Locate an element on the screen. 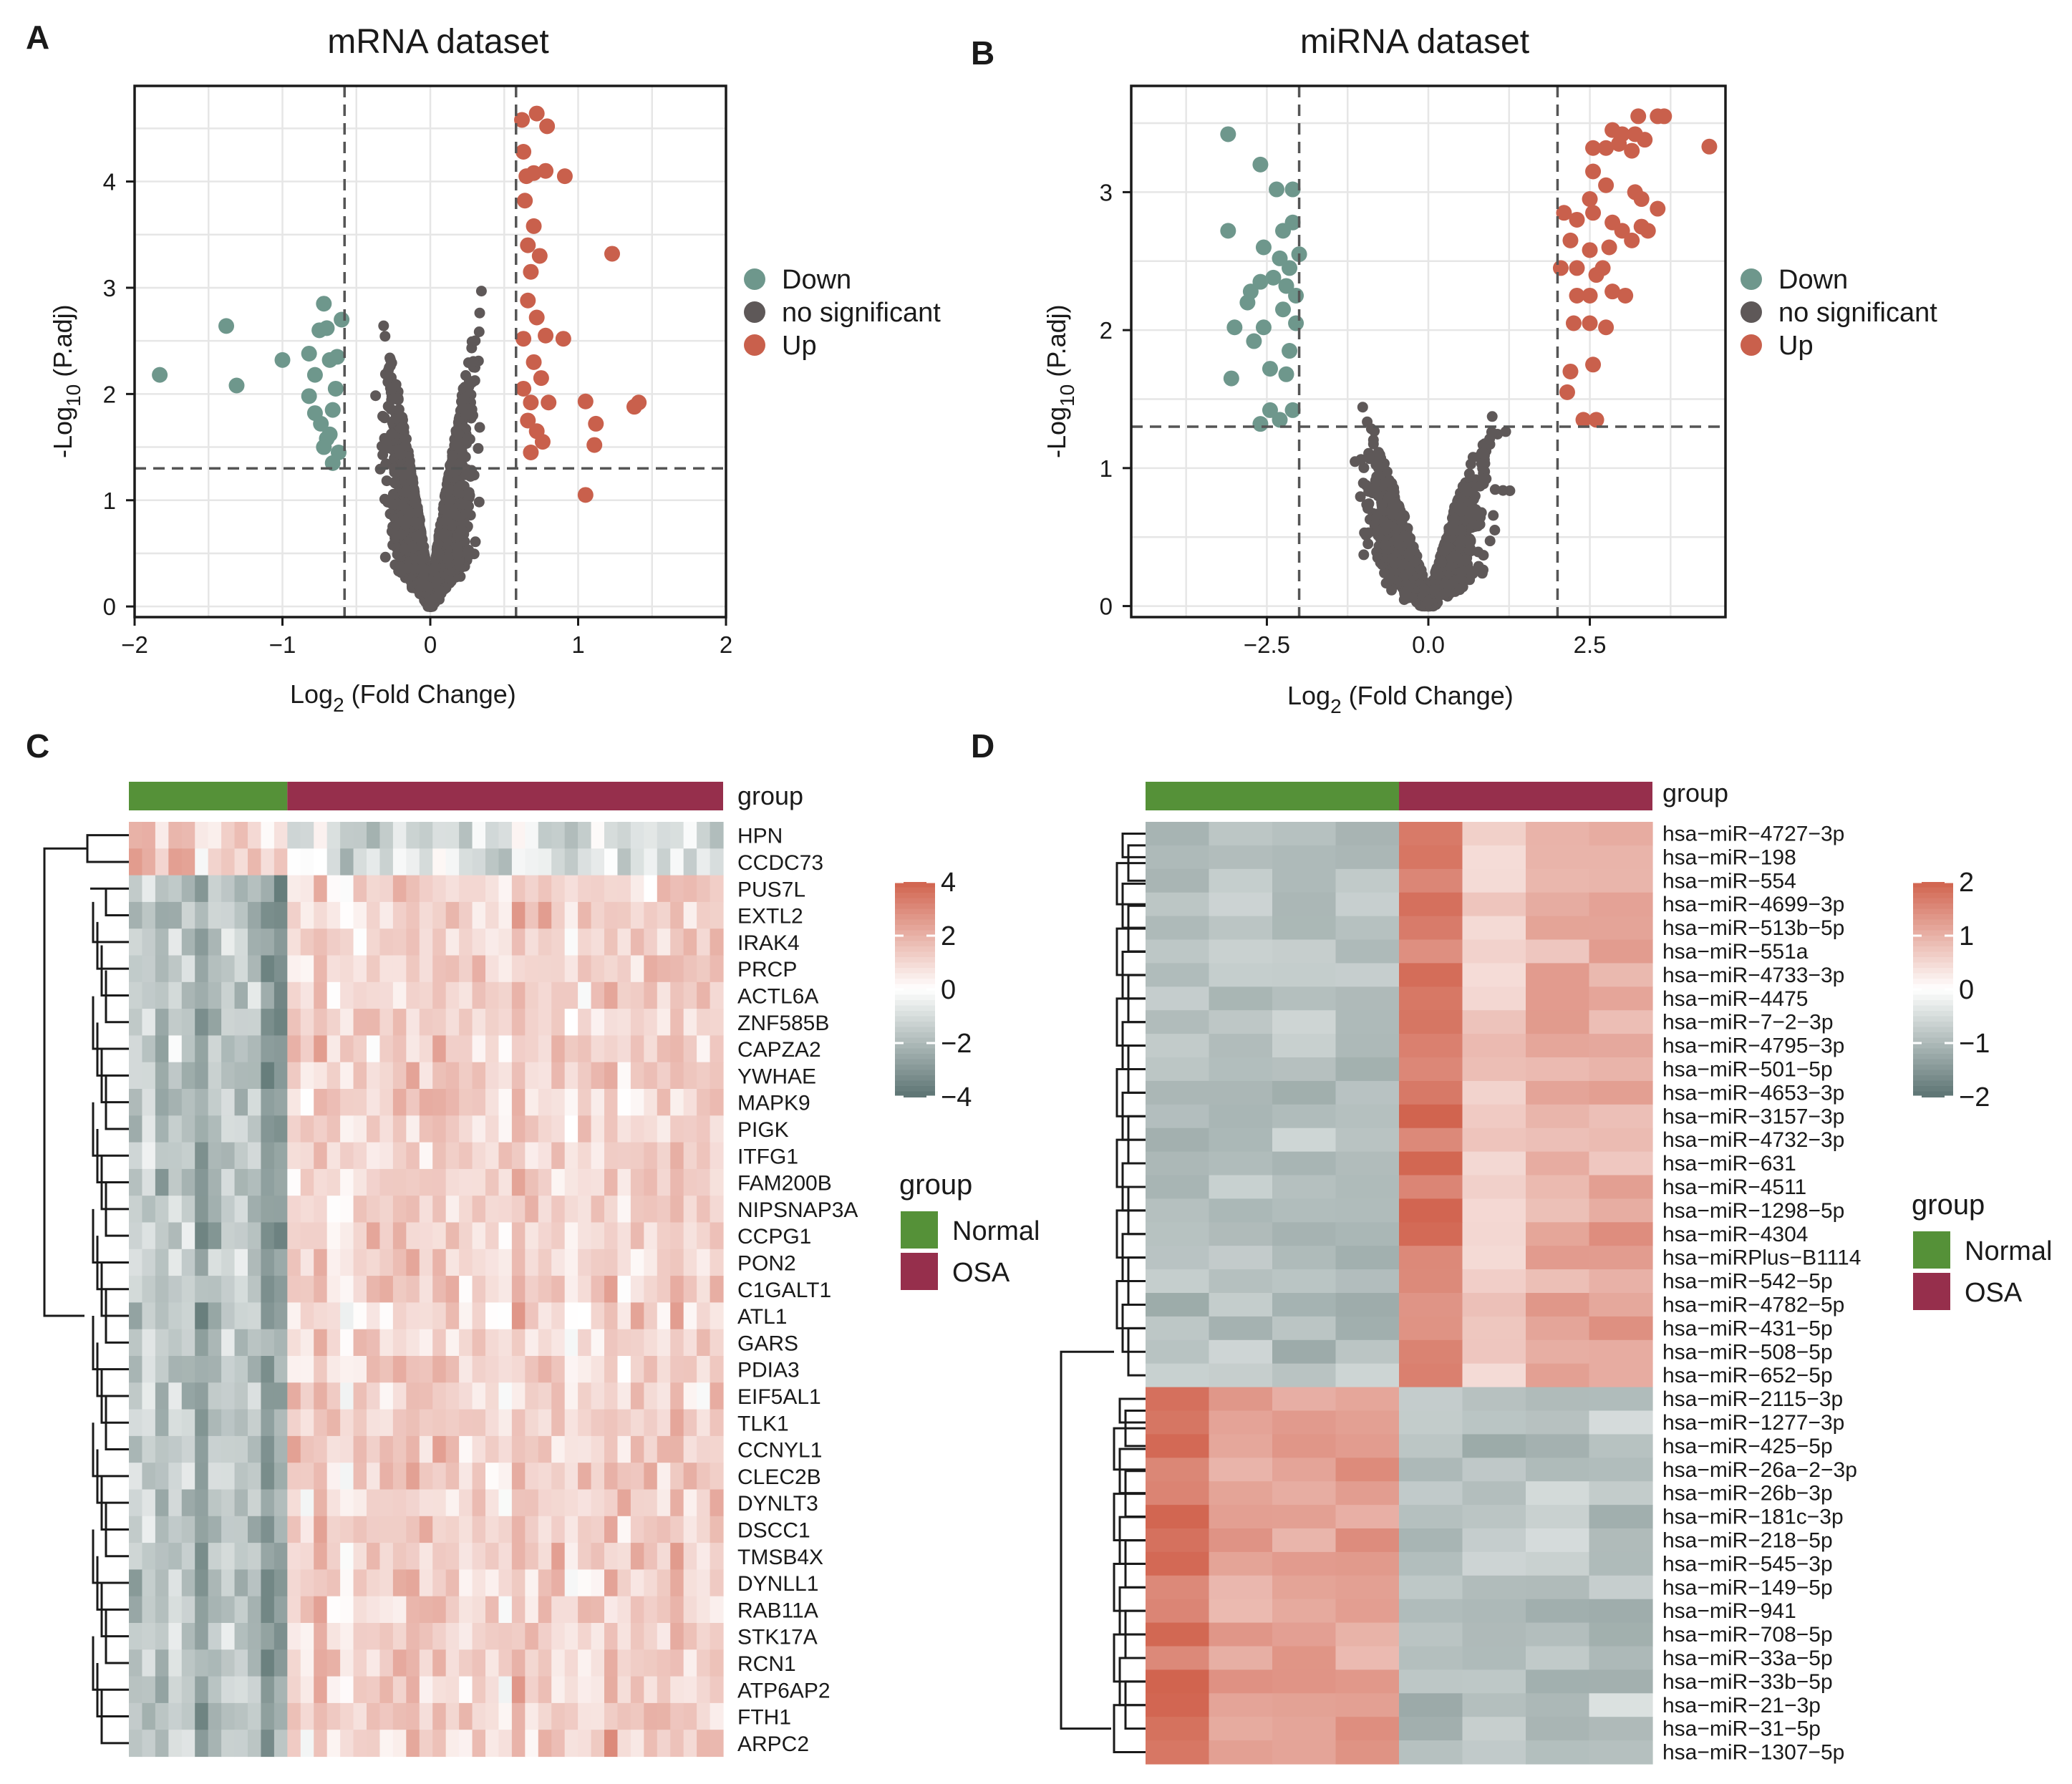  x-tick-label: 1 is located at coordinates (577, 644).